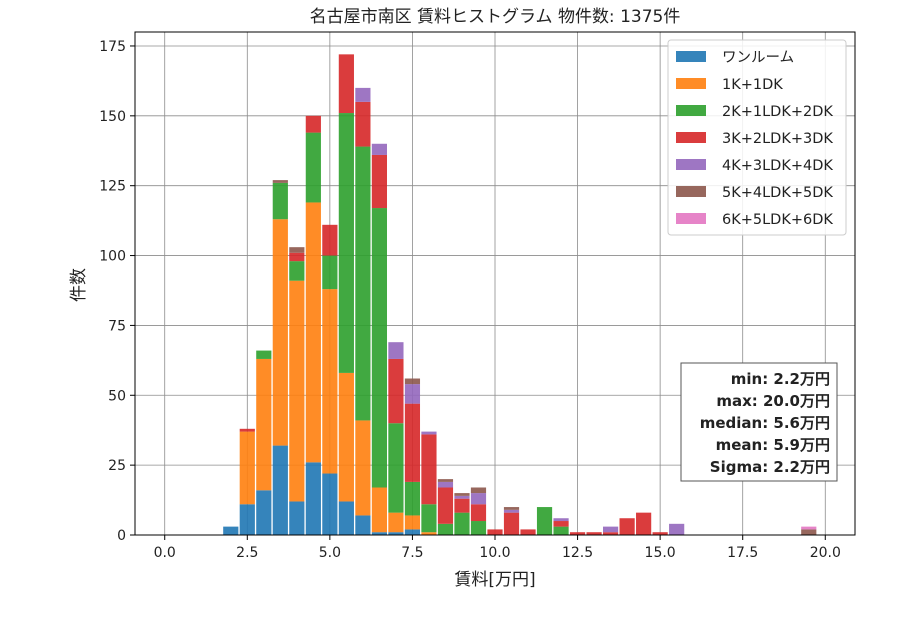 This screenshot has width=900, height=630. What do you see at coordinates (742, 553) in the screenshot?
I see `x-tick-label: 17.5` at bounding box center [742, 553].